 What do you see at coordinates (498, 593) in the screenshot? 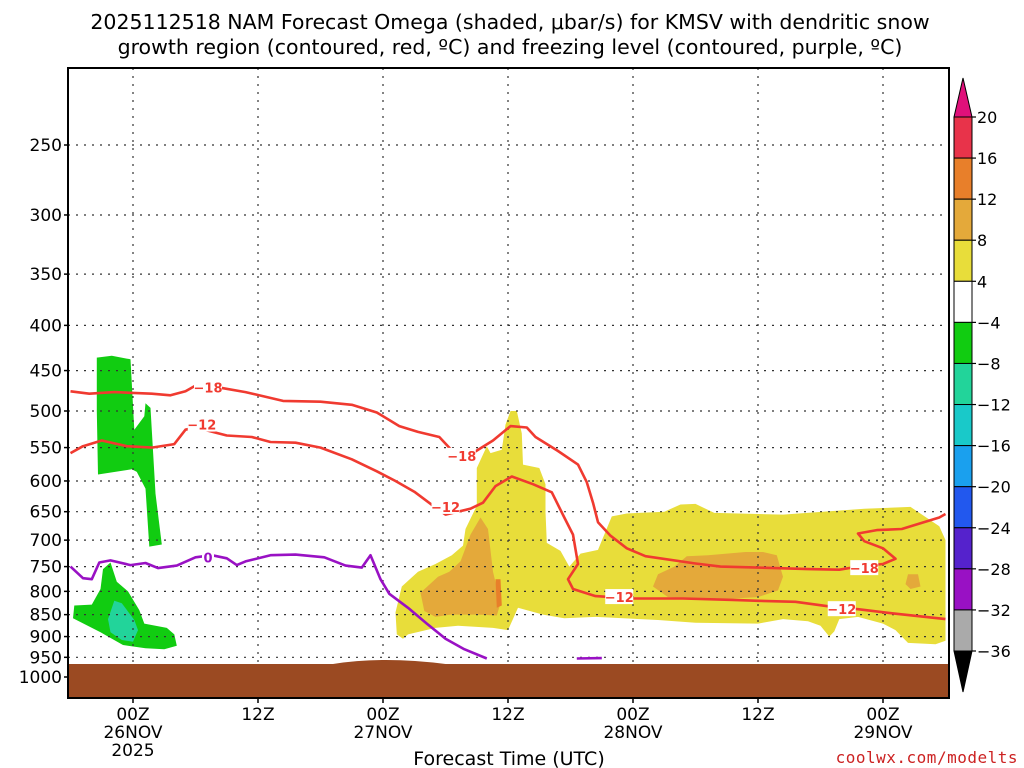
I see `omega-region-red-streak` at bounding box center [498, 593].